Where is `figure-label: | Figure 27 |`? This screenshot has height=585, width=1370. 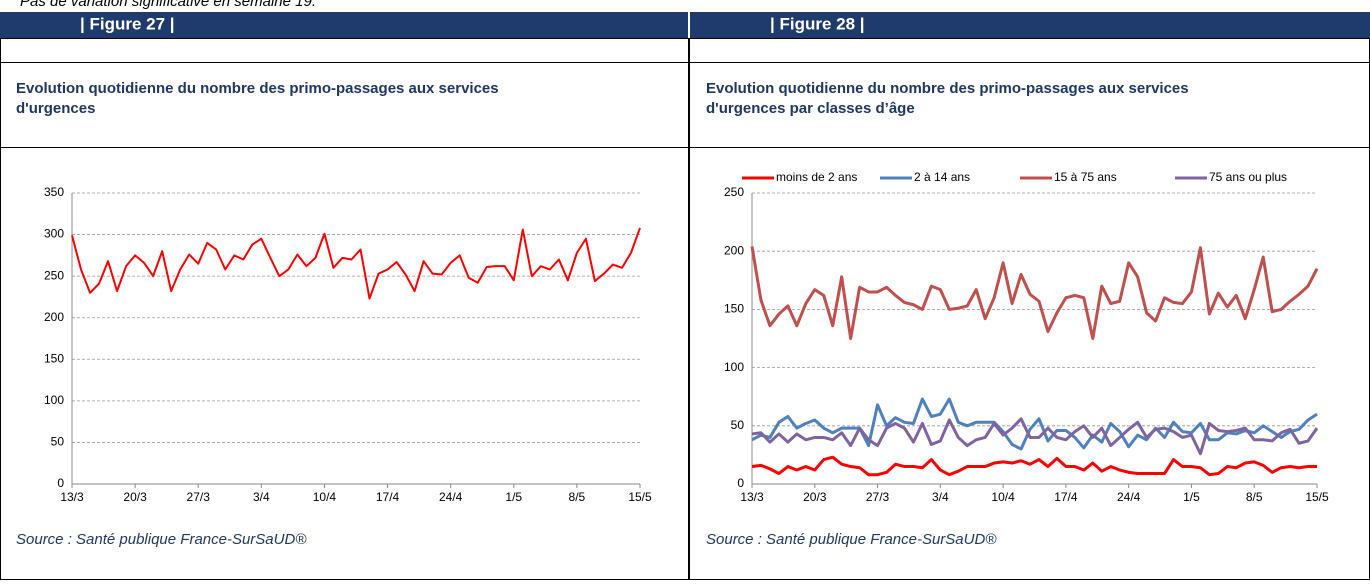
figure-label: | Figure 27 | is located at coordinates (127, 23).